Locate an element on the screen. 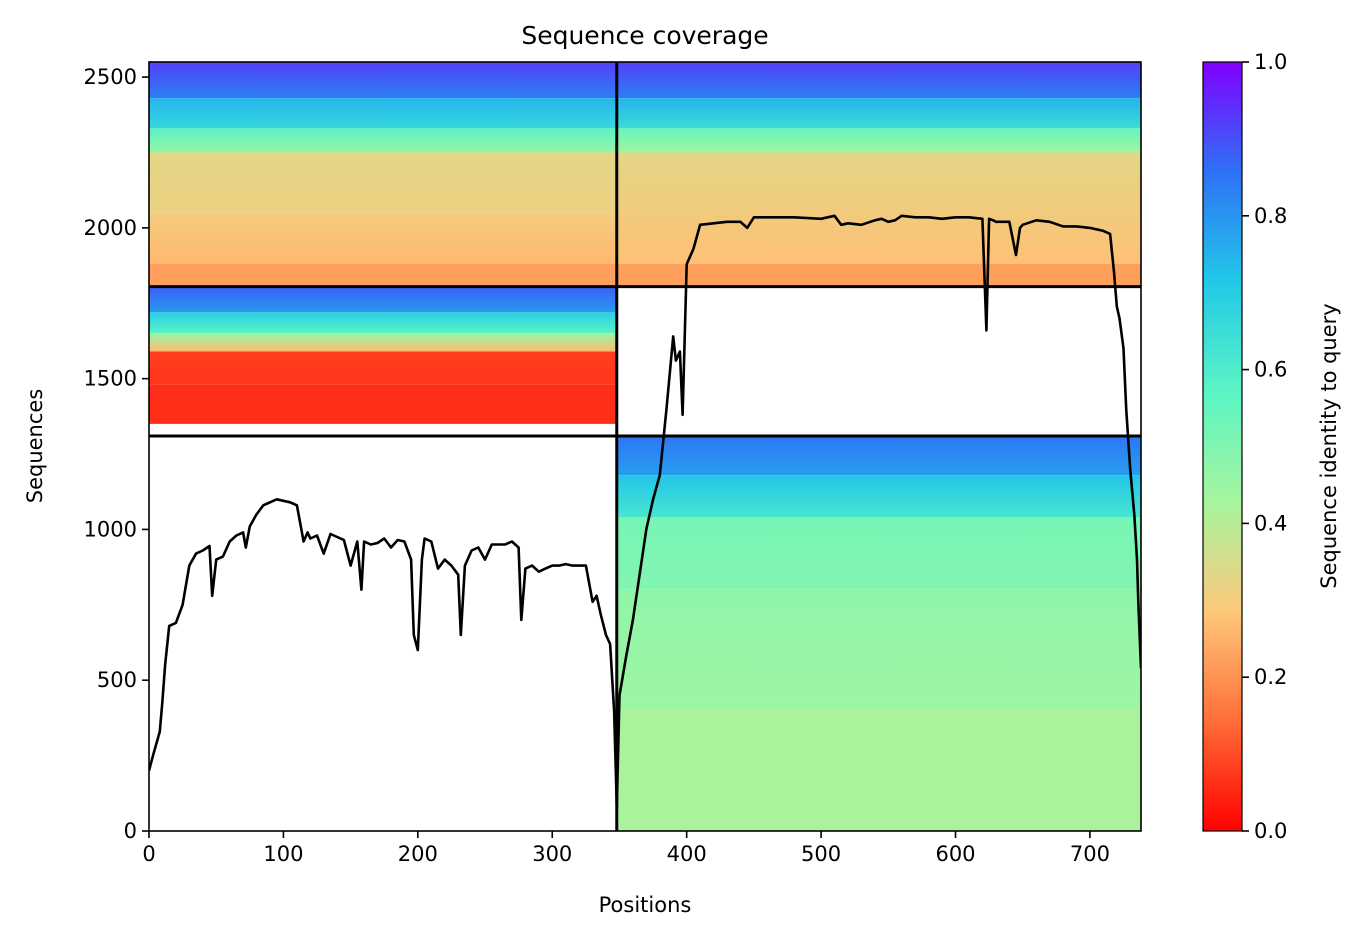 The image size is (1364, 939). colorbar-tick-label: 0.0 is located at coordinates (1270, 831).